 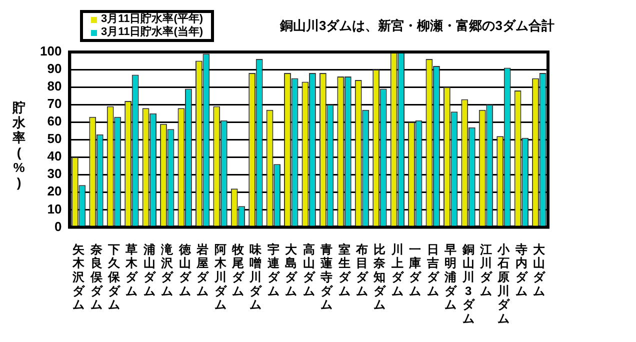 What do you see at coordinates (379, 277) in the screenshot?
I see `x-tick-label: 比奈知ダム` at bounding box center [379, 277].